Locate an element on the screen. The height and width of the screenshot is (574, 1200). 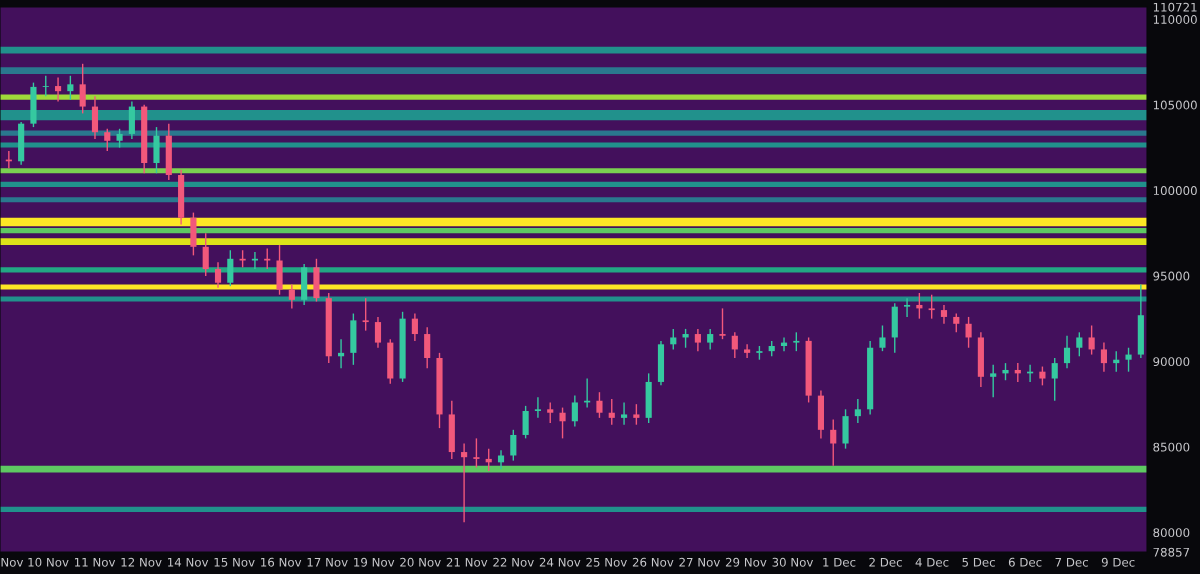
y-tick-label: 78857 is located at coordinates (1171, 552).